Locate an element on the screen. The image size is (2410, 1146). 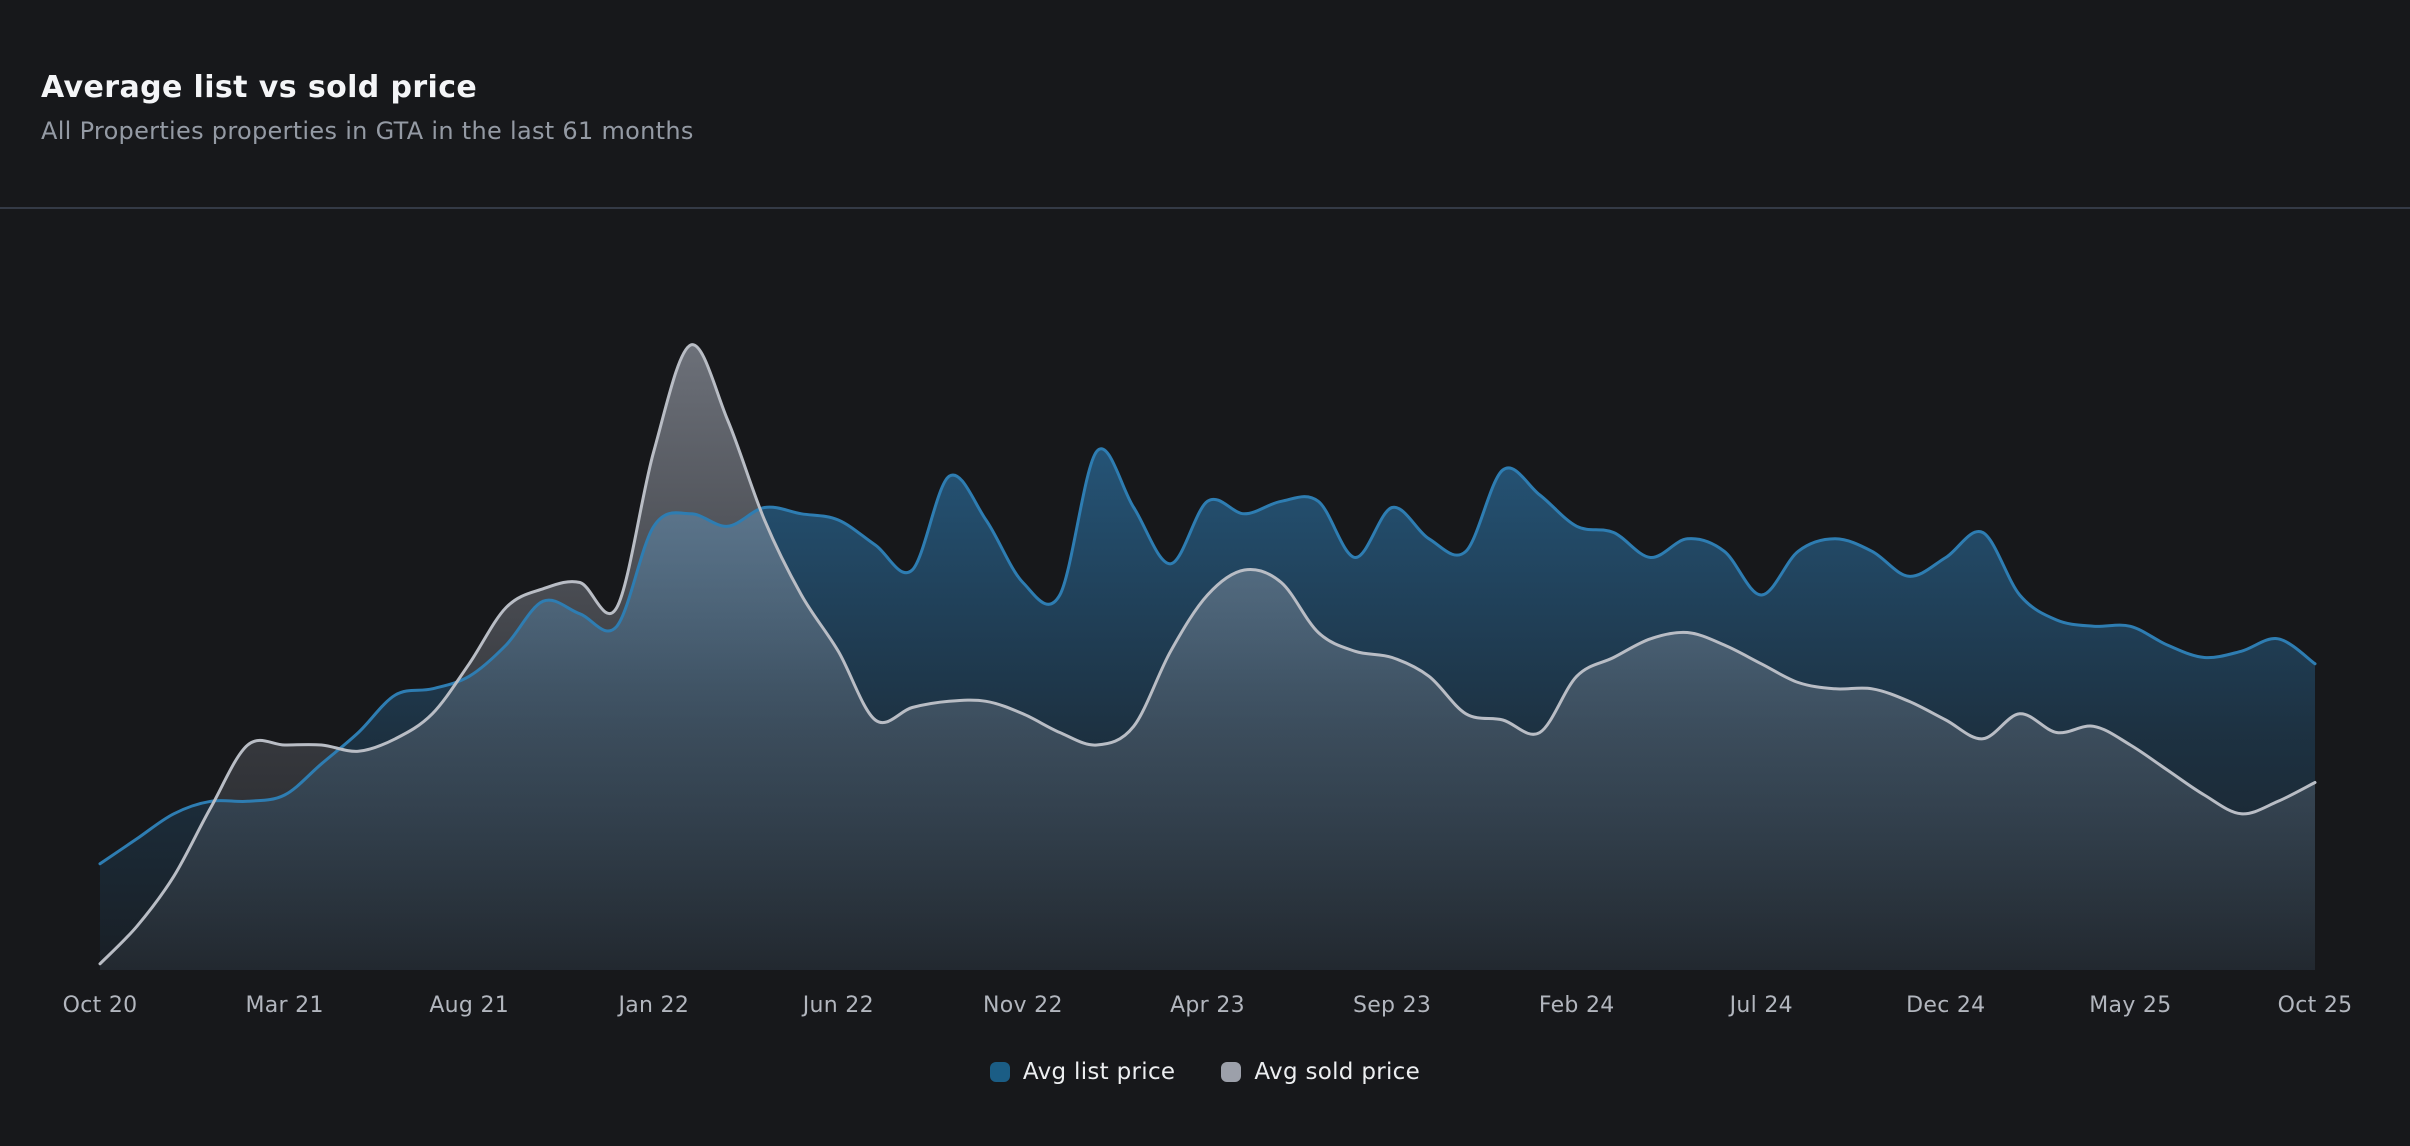
x-tick-label: Sep 23 is located at coordinates (1392, 1005).